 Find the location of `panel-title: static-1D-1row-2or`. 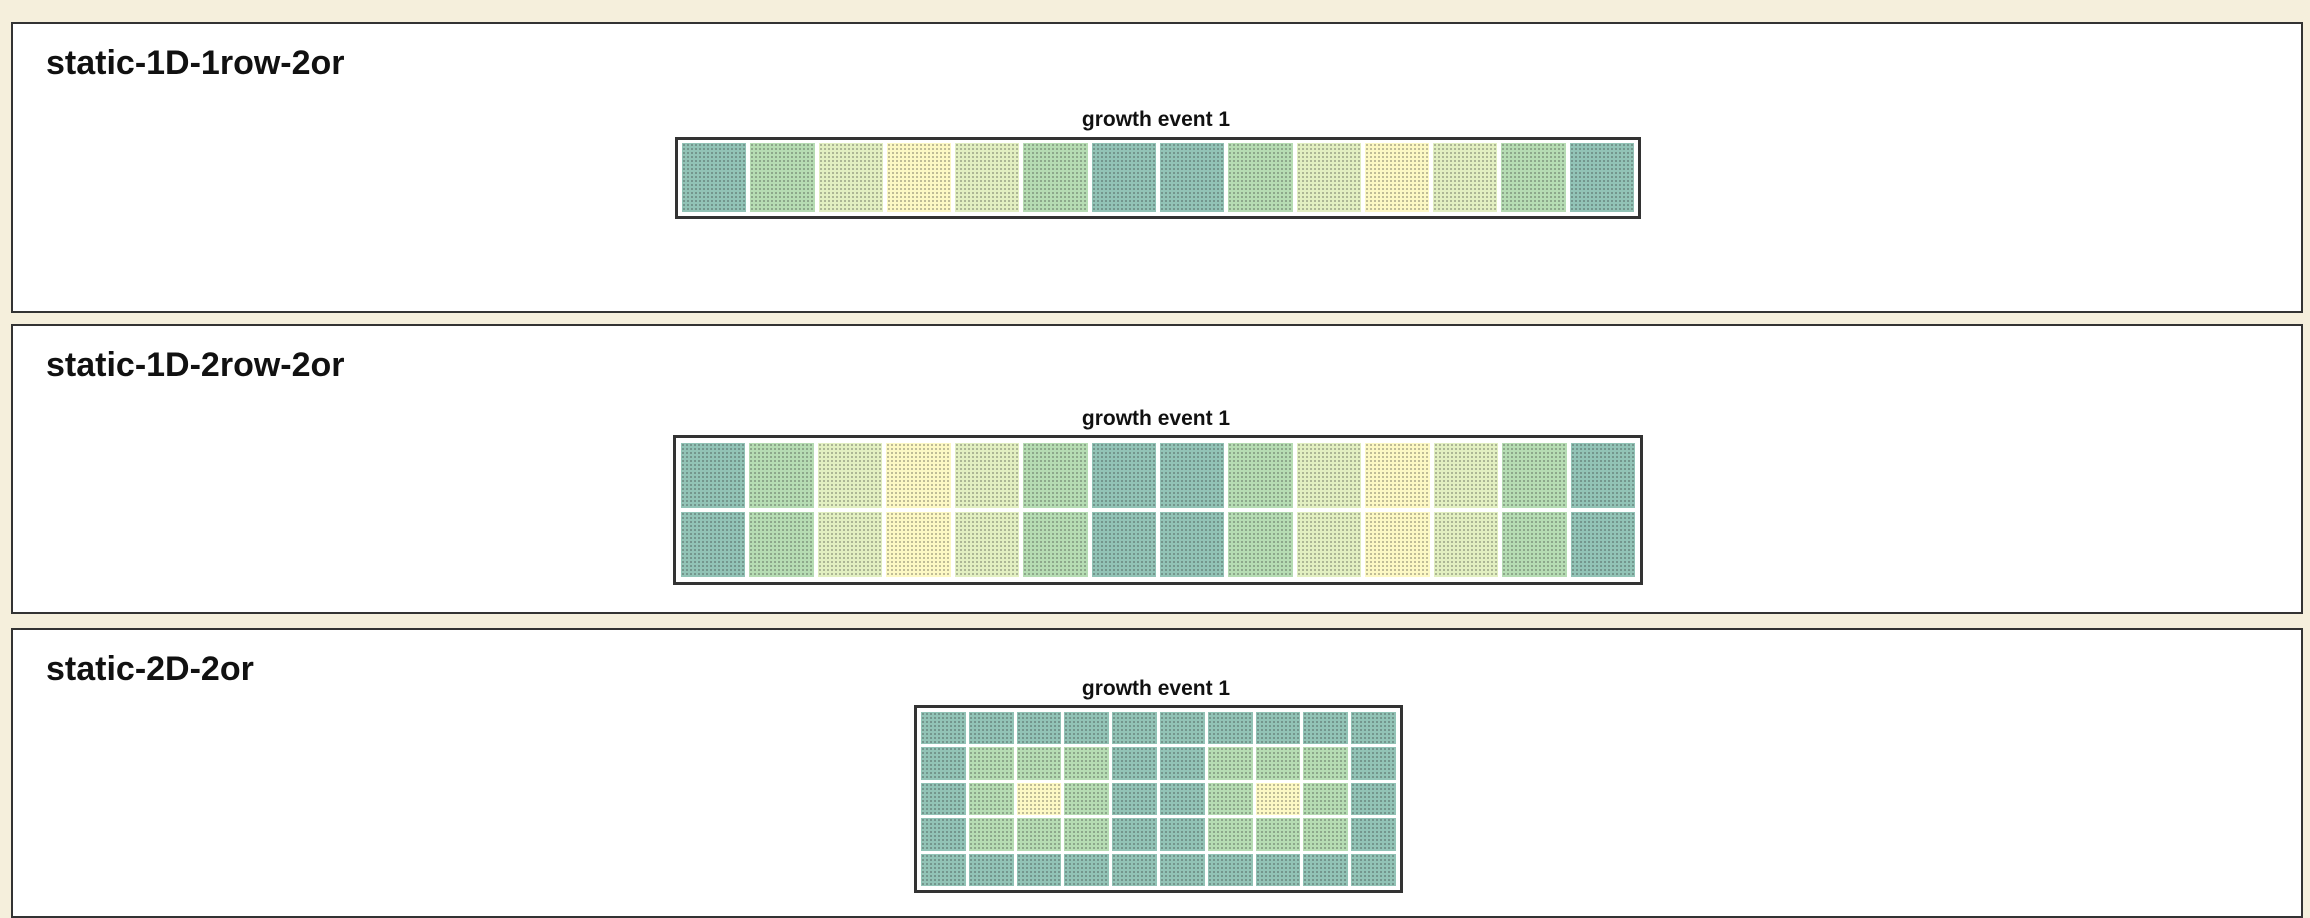

panel-title: static-1D-1row-2or is located at coordinates (195, 63).